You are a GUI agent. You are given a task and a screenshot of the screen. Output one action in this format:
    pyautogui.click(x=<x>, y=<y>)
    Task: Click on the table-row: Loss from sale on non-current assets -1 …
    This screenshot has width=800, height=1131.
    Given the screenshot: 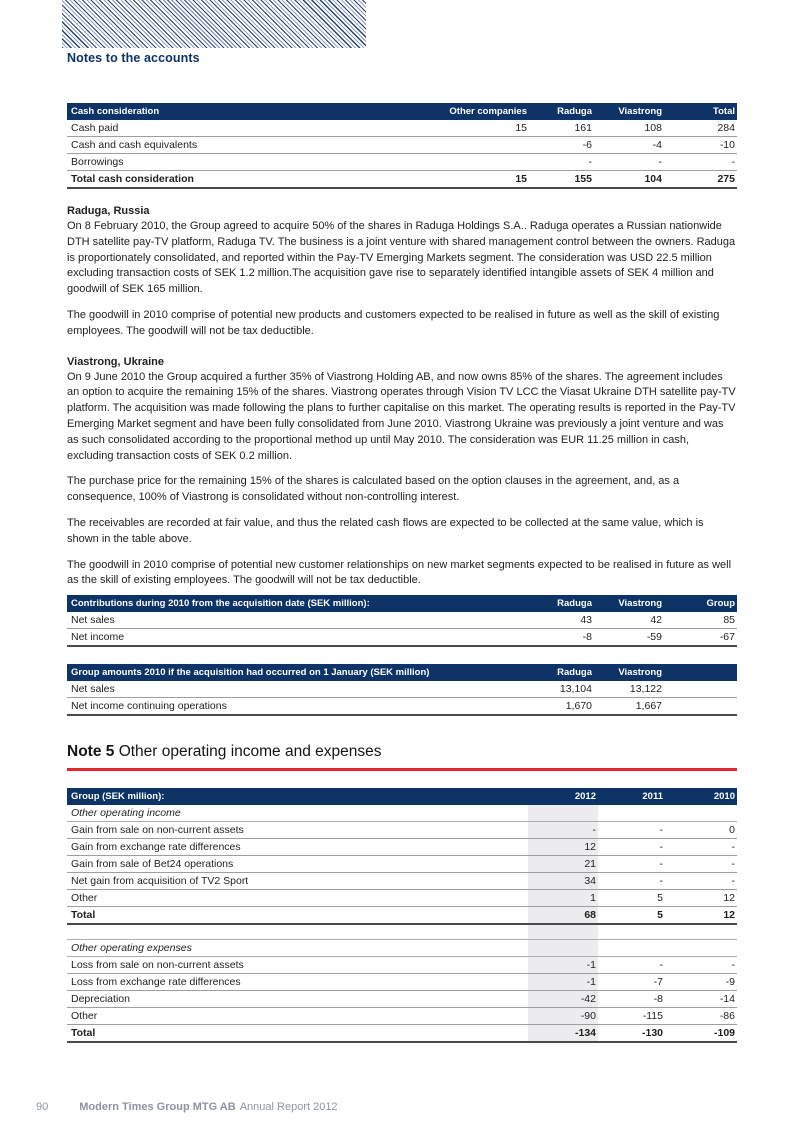 What is the action you would take?
    pyautogui.click(x=402, y=965)
    